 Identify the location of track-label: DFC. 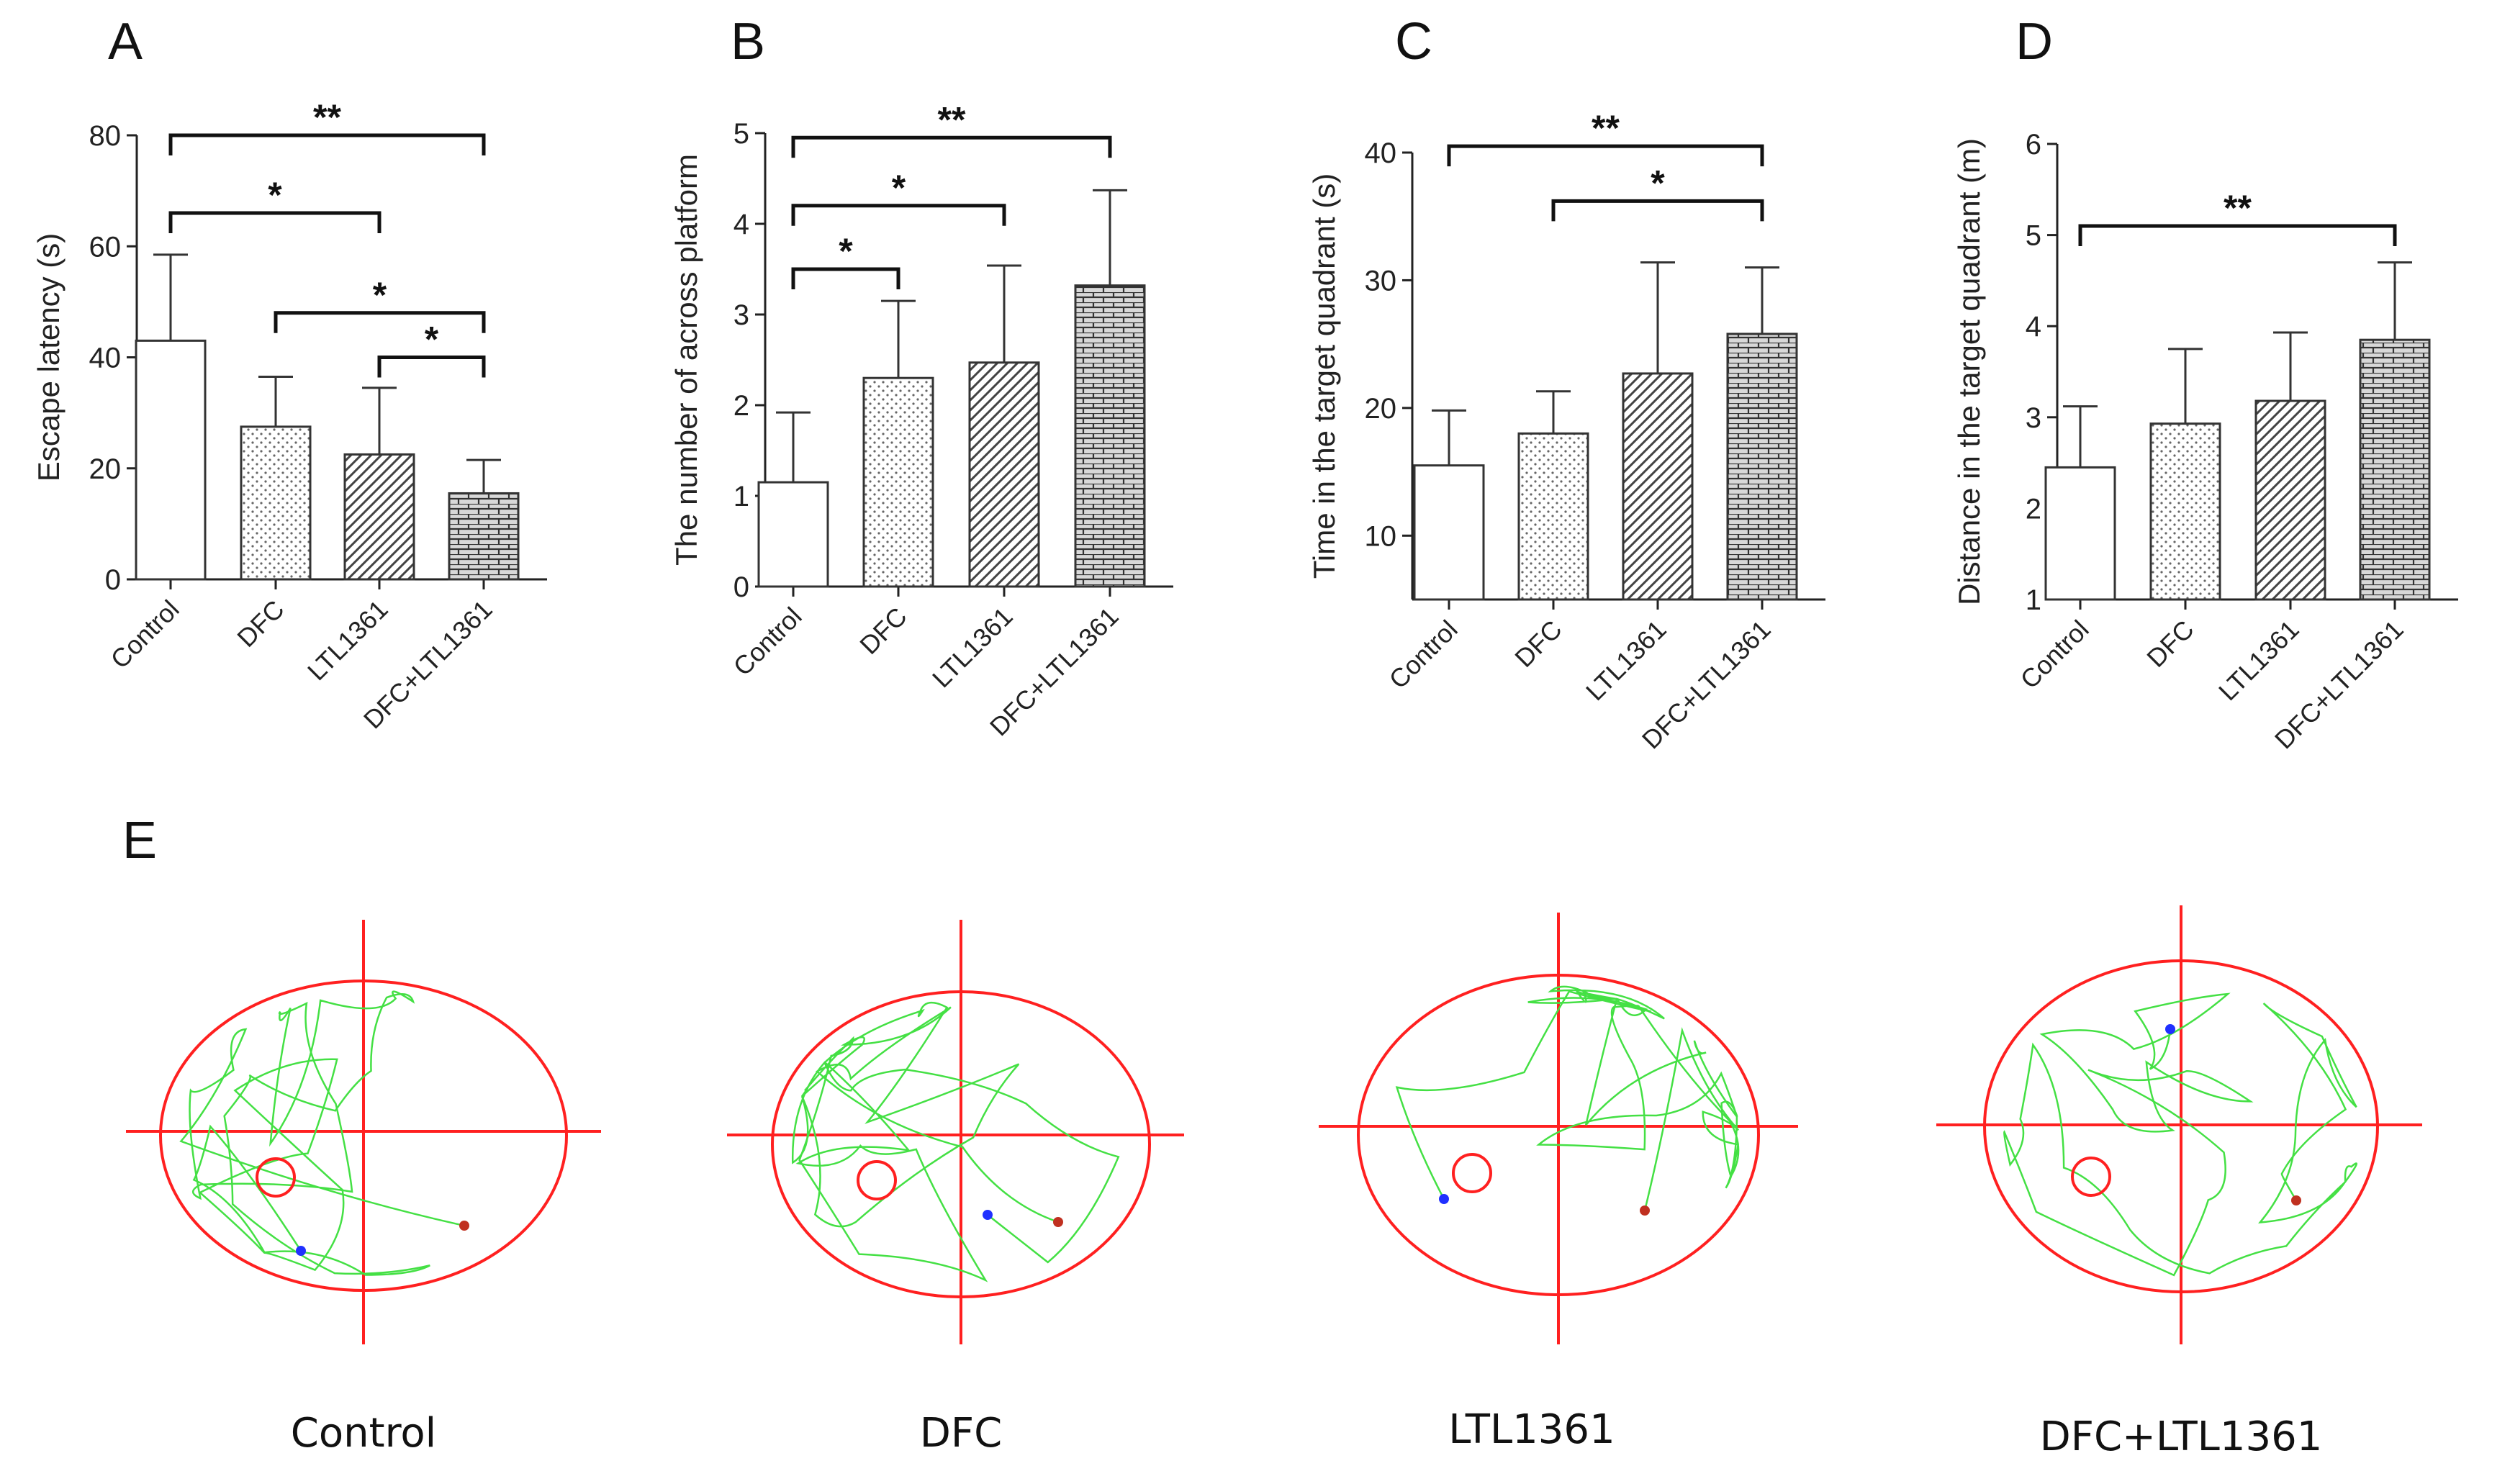
(961, 1433).